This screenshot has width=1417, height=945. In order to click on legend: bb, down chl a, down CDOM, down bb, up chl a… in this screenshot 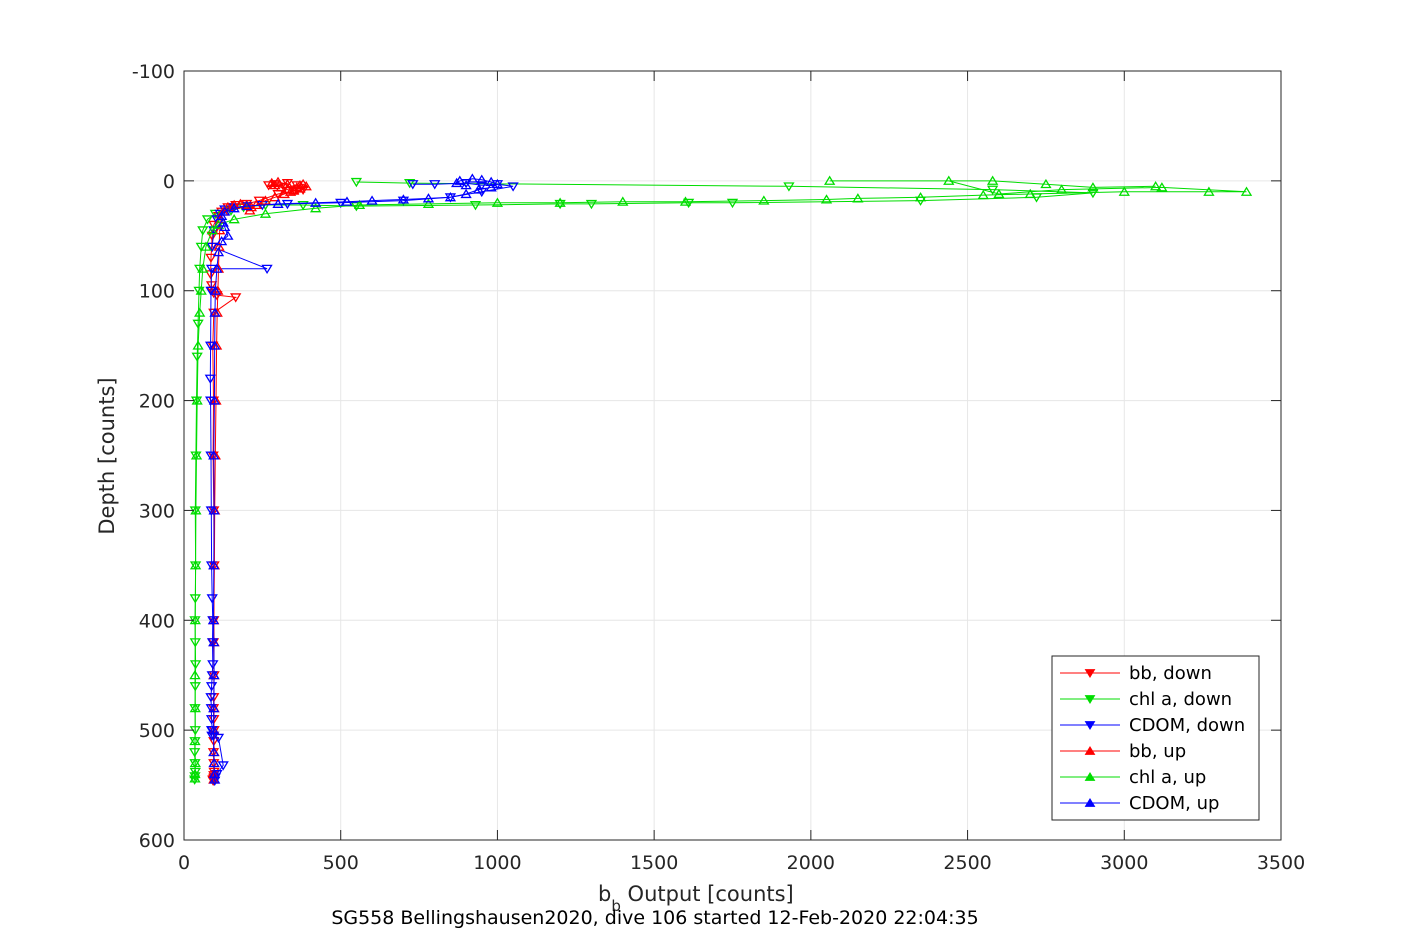, I will do `click(1155, 738)`.